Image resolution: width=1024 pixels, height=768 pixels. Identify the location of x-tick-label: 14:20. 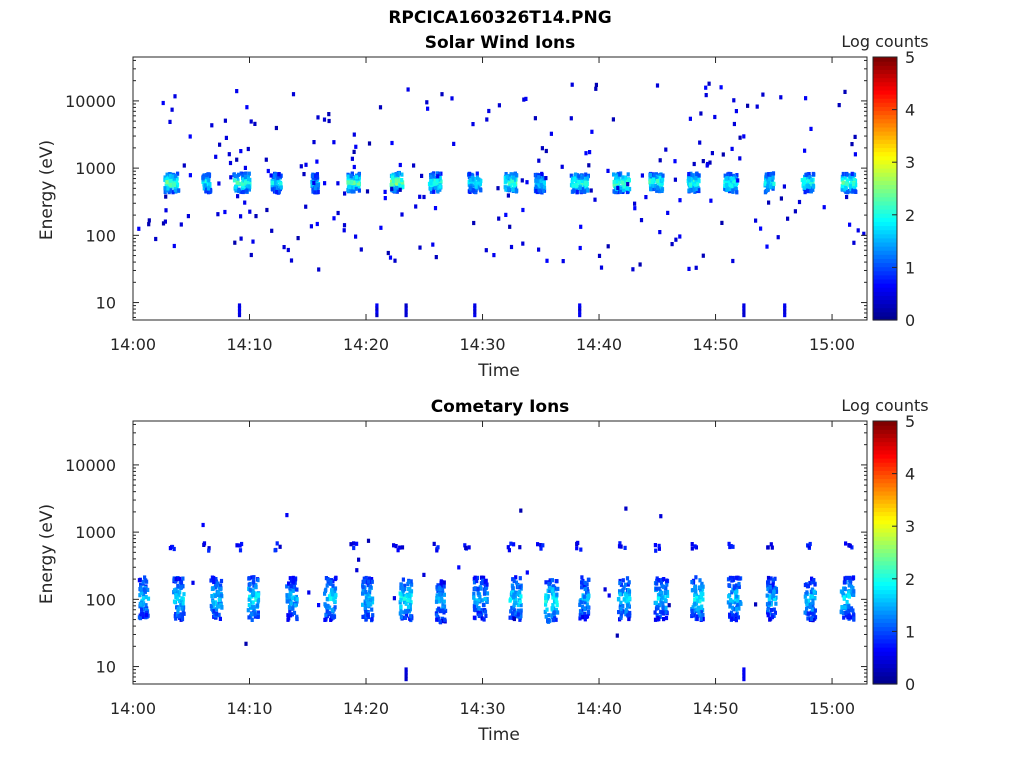
(366, 344).